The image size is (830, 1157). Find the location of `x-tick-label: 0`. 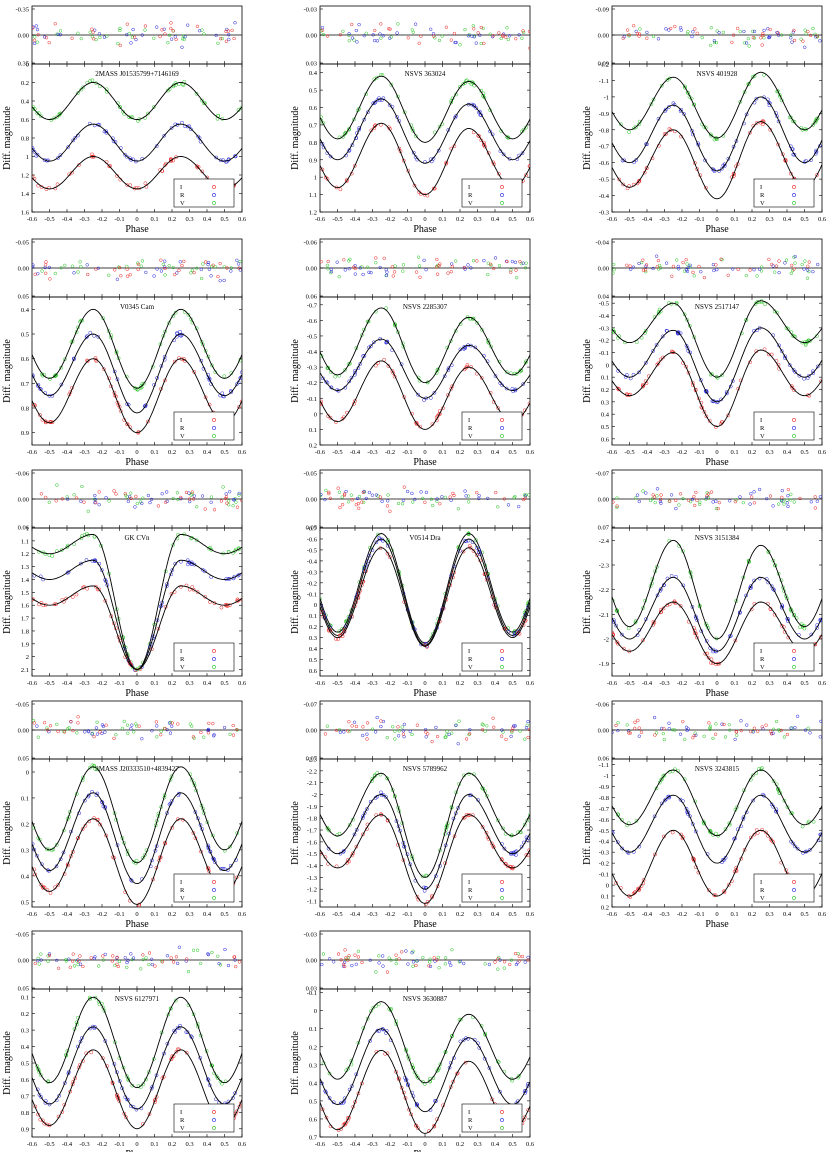

x-tick-label: 0 is located at coordinates (136, 219).